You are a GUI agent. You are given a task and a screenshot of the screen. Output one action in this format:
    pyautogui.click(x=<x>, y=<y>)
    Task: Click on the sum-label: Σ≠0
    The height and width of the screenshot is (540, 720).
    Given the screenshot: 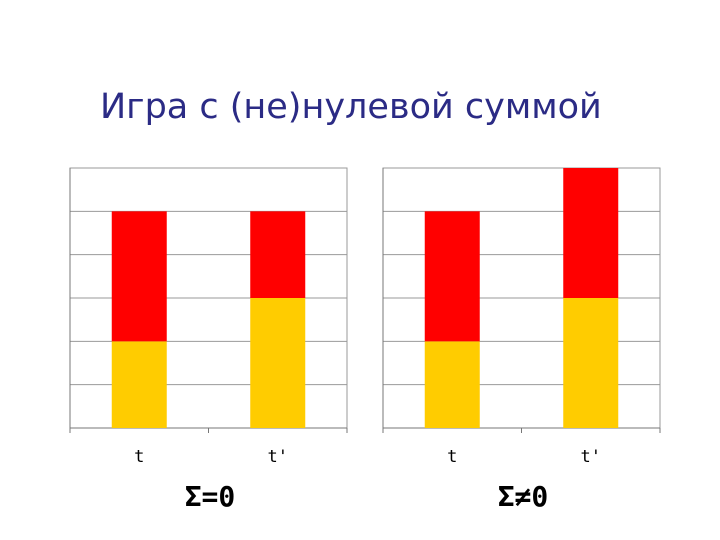 What is the action you would take?
    pyautogui.click(x=523, y=496)
    